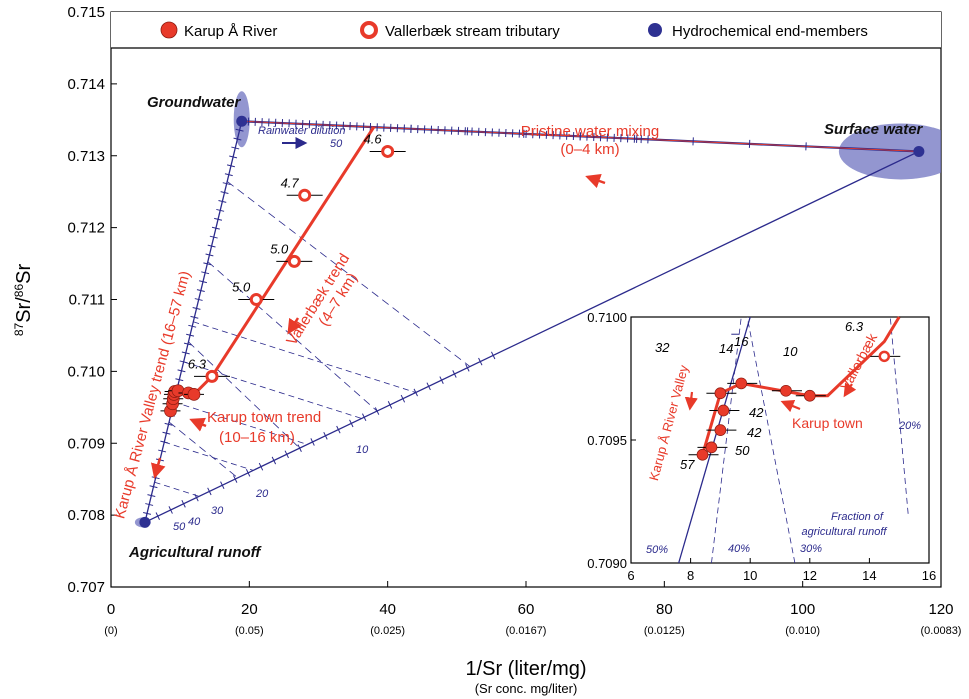 Image resolution: width=969 pixels, height=699 pixels. What do you see at coordinates (217, 511) in the screenshot?
I see `fraction-tick-frac_30: 30` at bounding box center [217, 511].